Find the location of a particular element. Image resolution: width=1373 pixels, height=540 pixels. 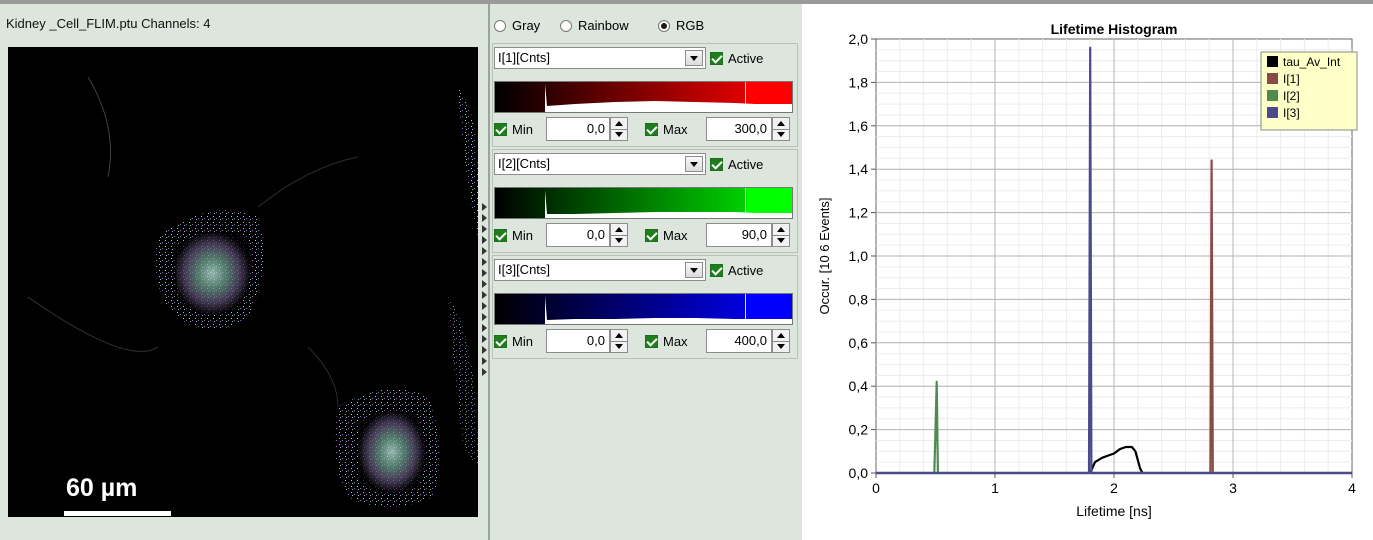

y-tick-label: 1,4 is located at coordinates (859, 169).